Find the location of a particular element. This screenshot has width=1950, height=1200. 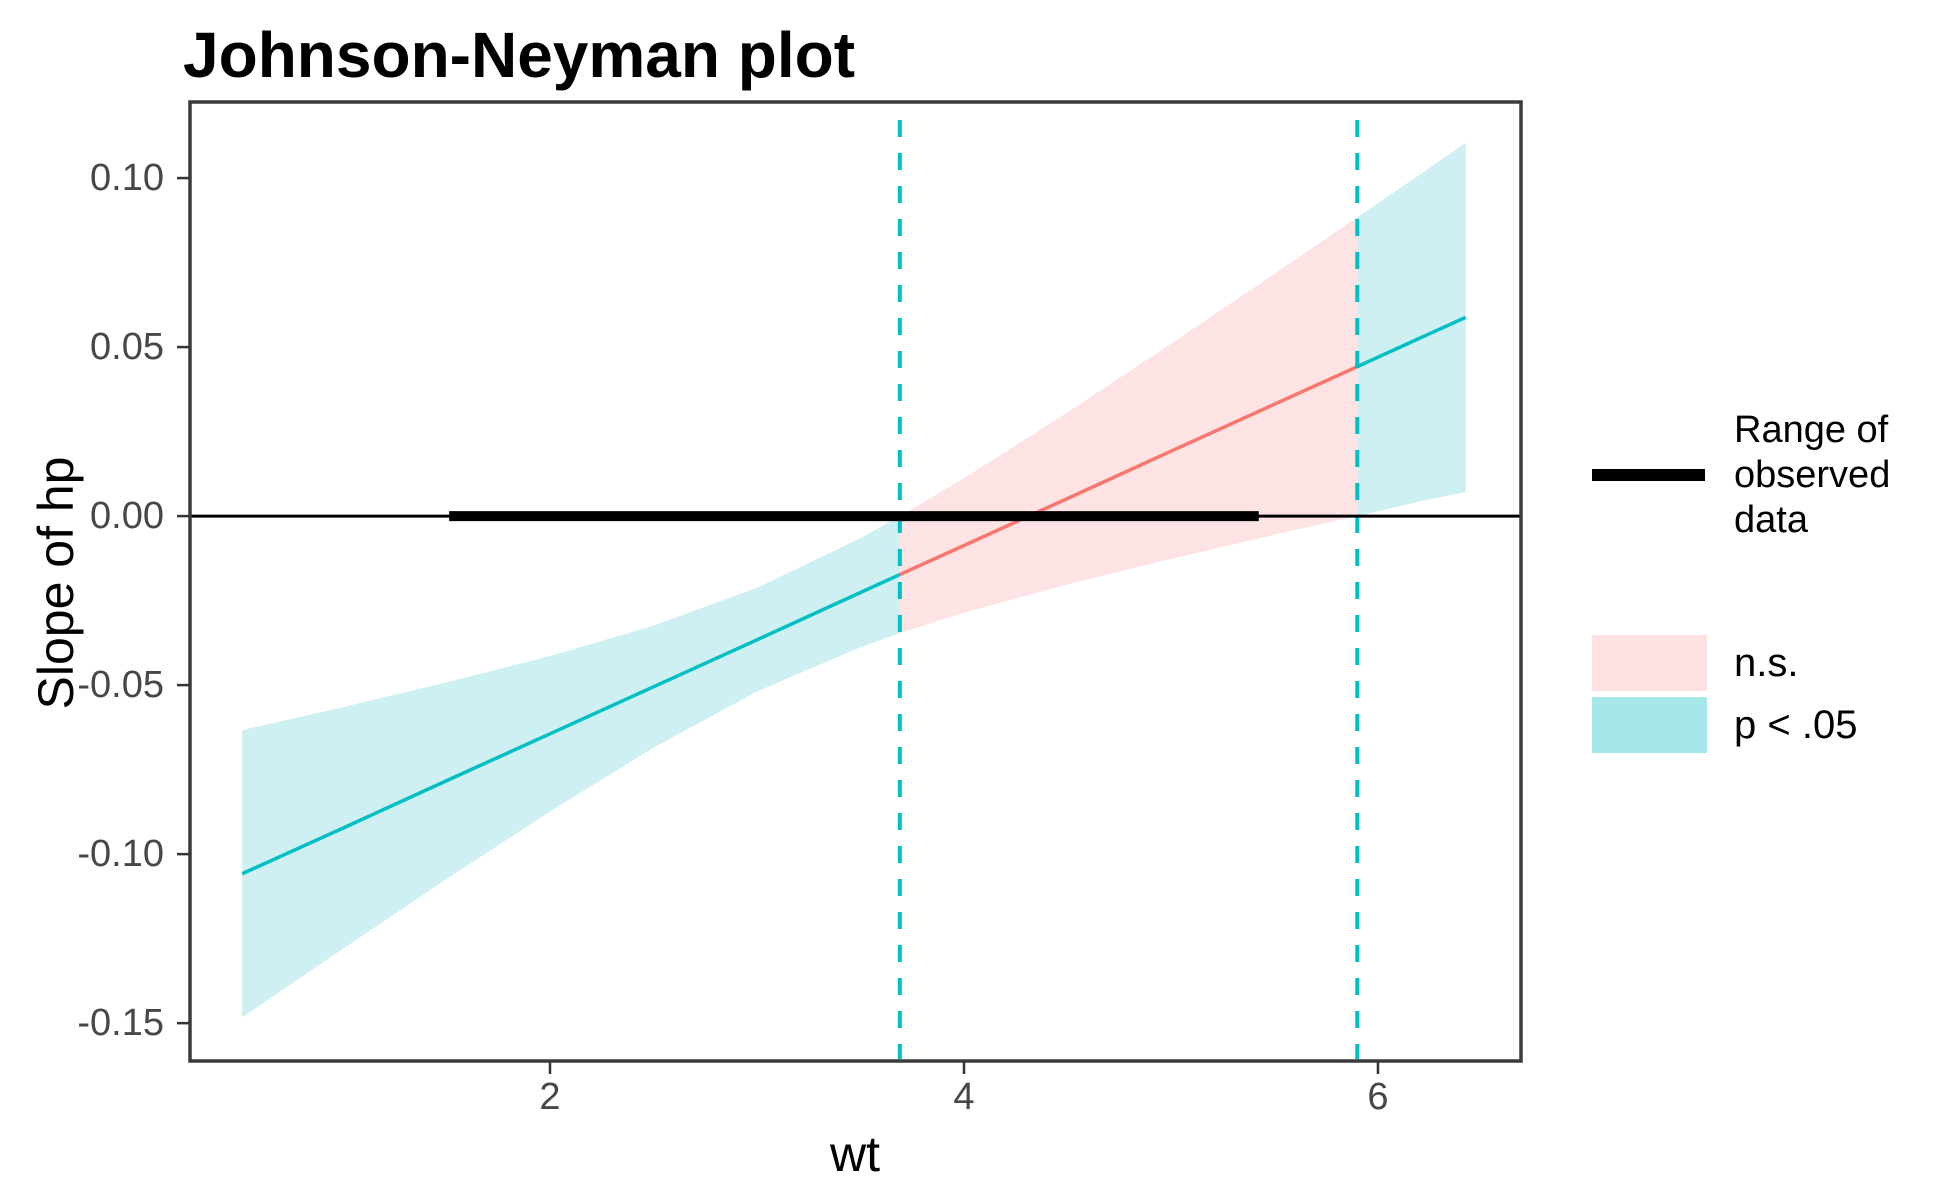

y-tick-label: 0.10 is located at coordinates (127, 178).